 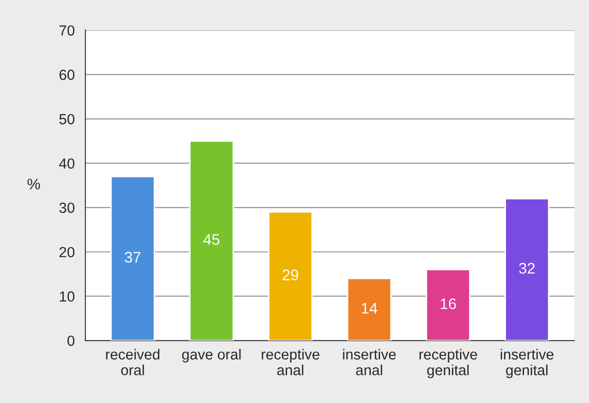 What do you see at coordinates (290, 275) in the screenshot?
I see `data-label: 29` at bounding box center [290, 275].